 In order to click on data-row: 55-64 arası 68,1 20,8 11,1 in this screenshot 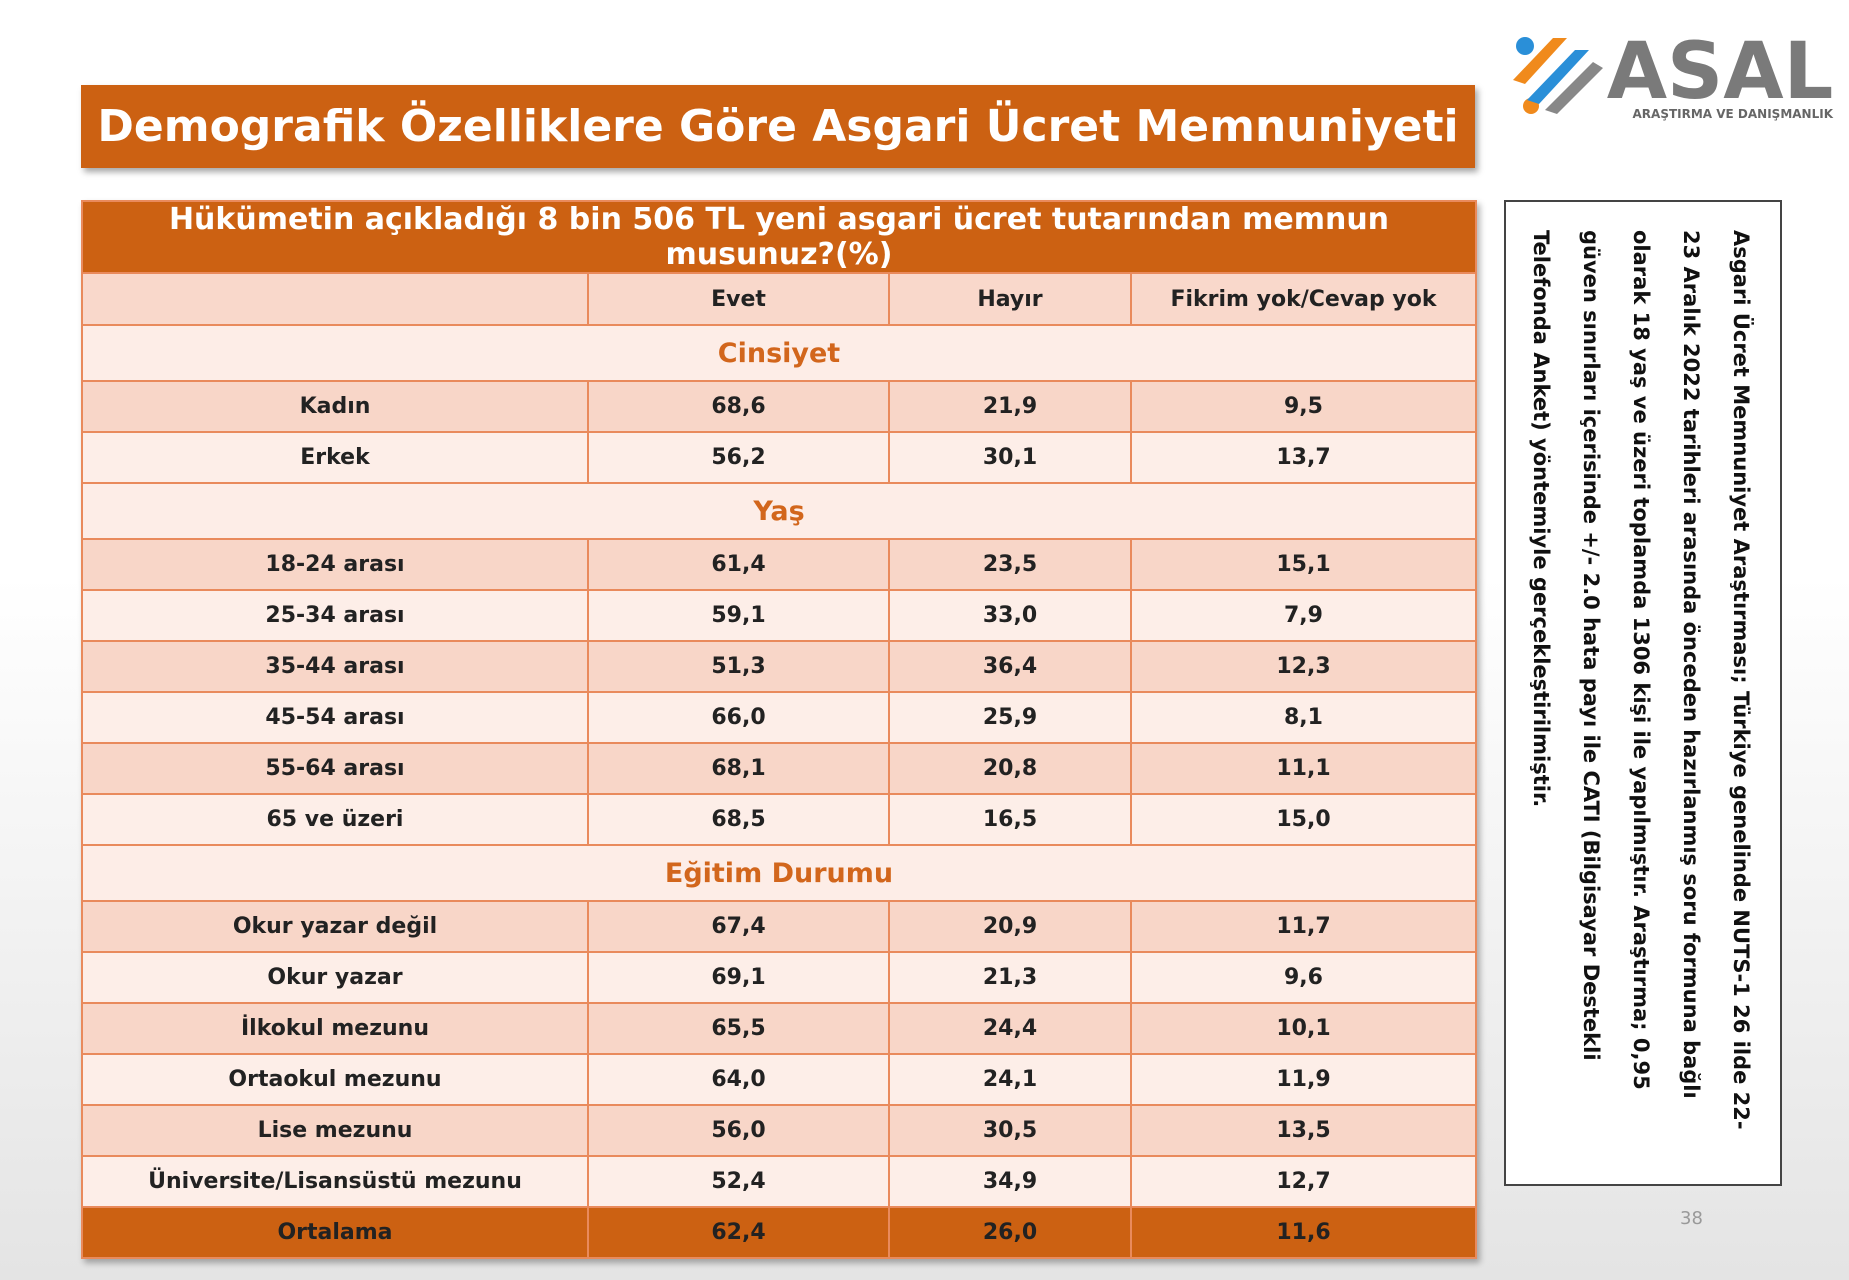, I will do `click(779, 768)`.